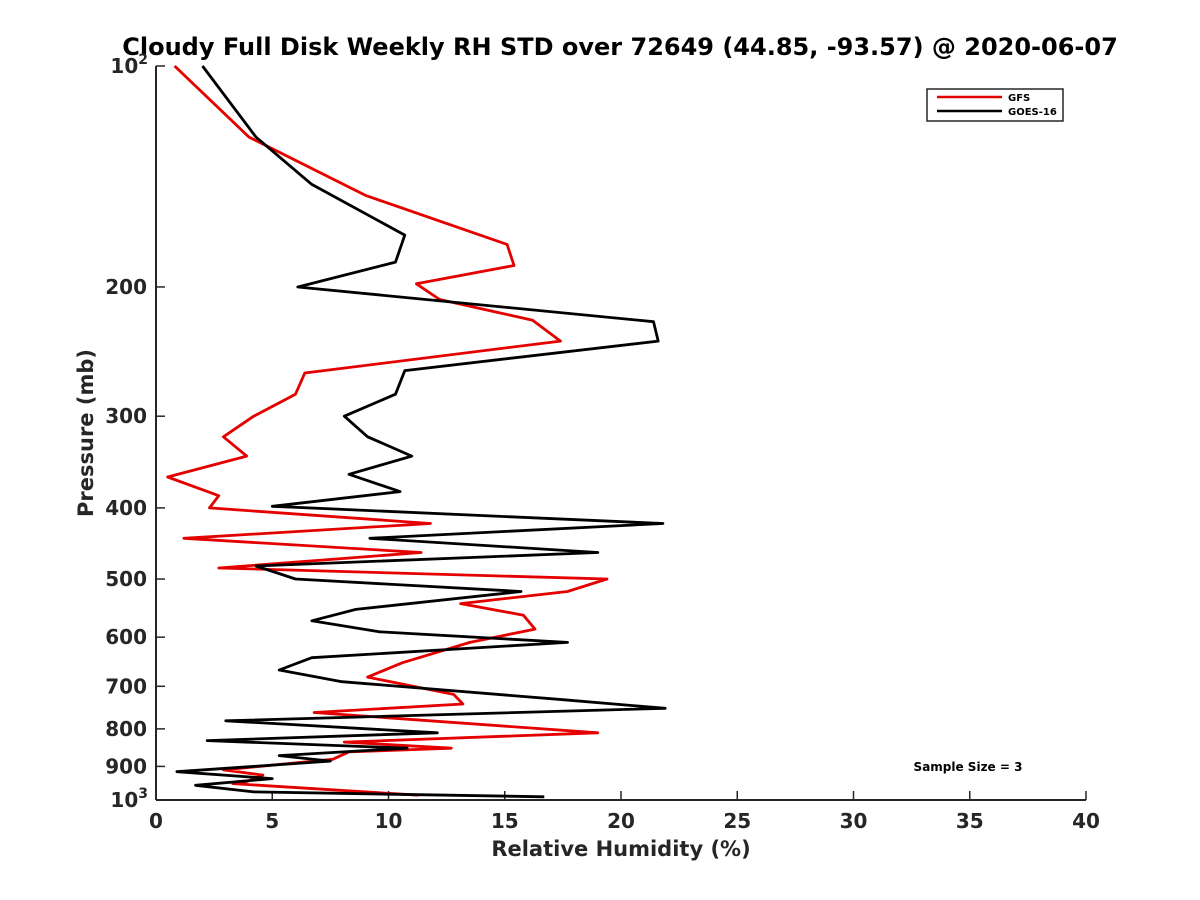 This screenshot has width=1200, height=900. I want to click on x-tick-label: 40, so click(1086, 821).